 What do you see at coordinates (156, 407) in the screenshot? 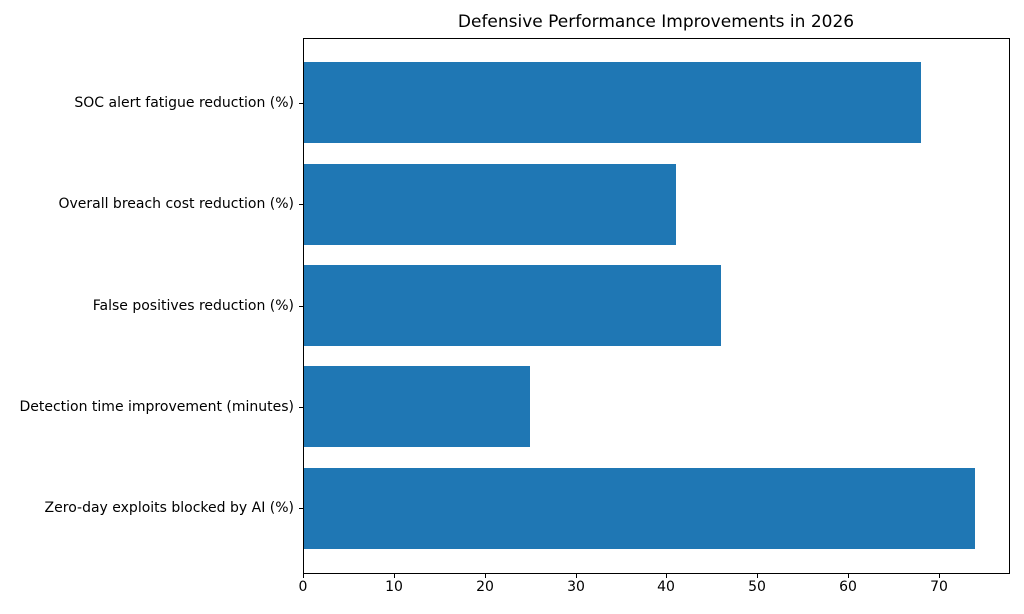
I see `y-tick-label: Detection time improvement (minutes)` at bounding box center [156, 407].